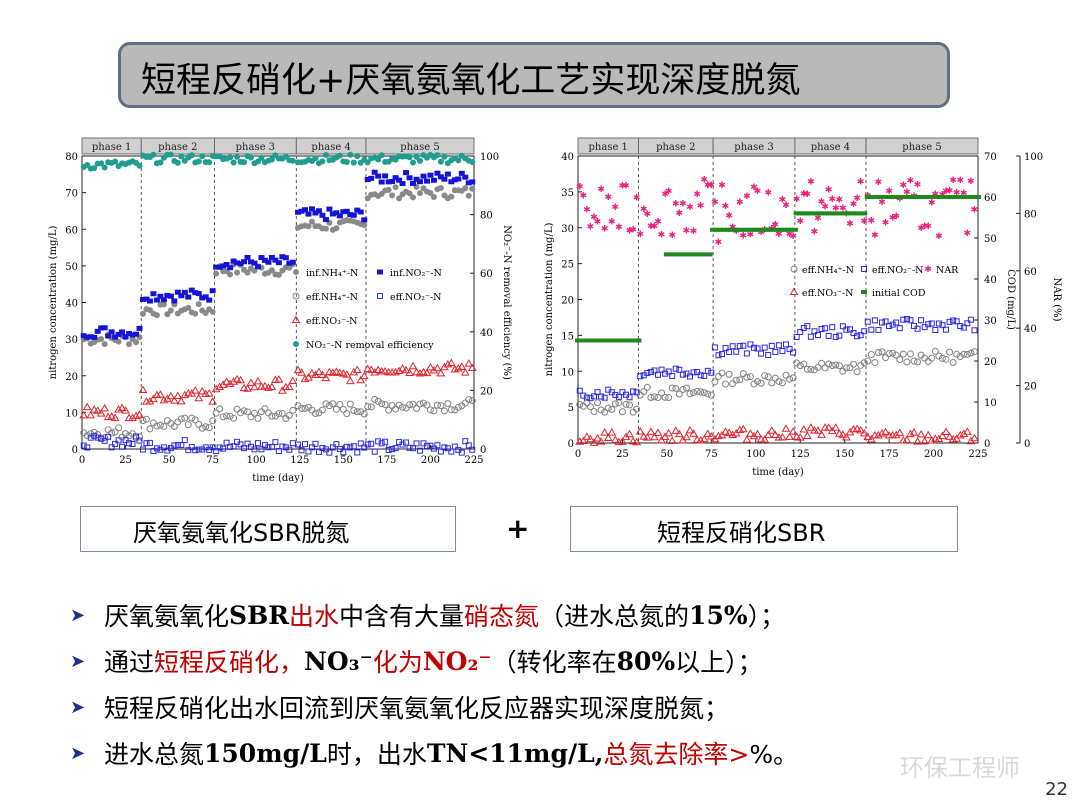 The height and width of the screenshot is (810, 1080). I want to click on legend-marker, so click(380, 296).